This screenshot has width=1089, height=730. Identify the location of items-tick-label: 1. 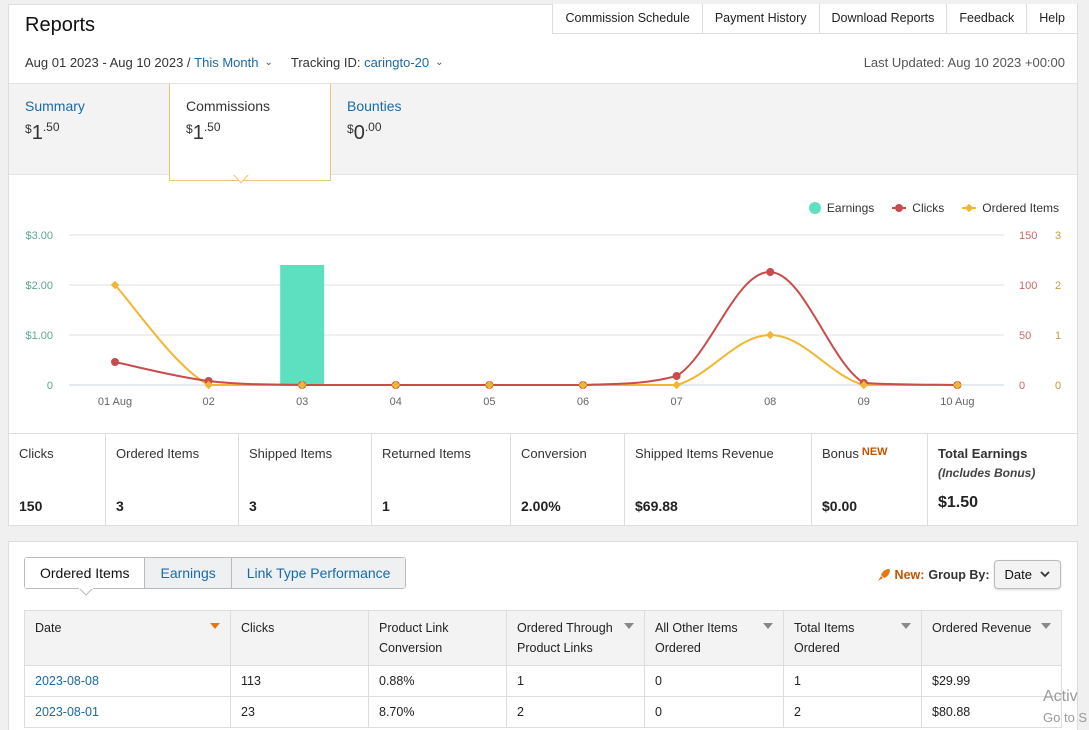
(1058, 336).